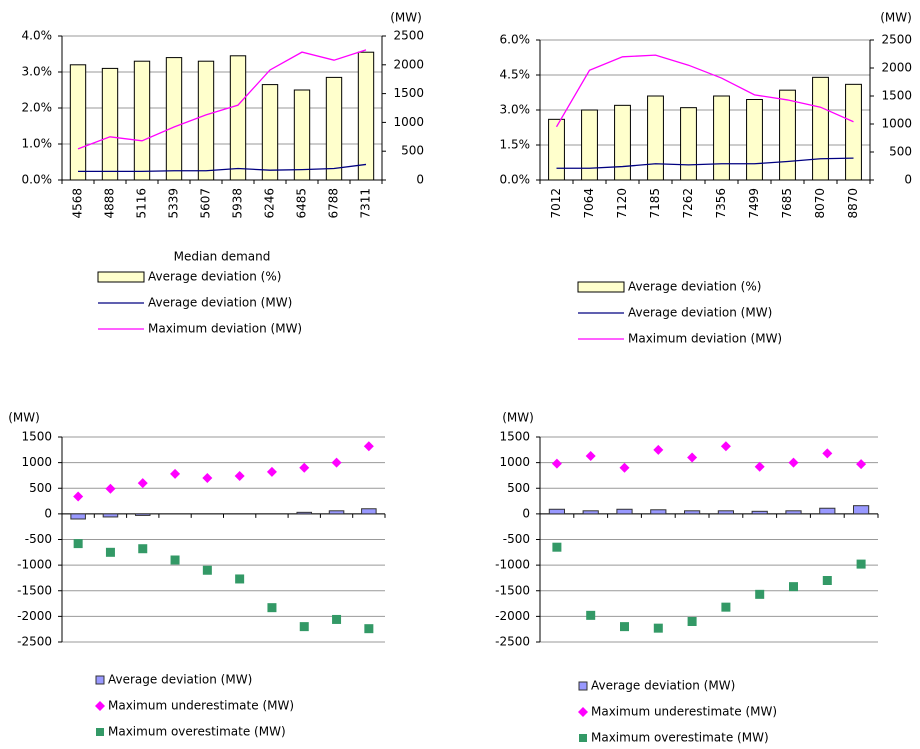  Describe the element at coordinates (366, 203) in the screenshot. I see `x-tick-label: 7311` at that location.